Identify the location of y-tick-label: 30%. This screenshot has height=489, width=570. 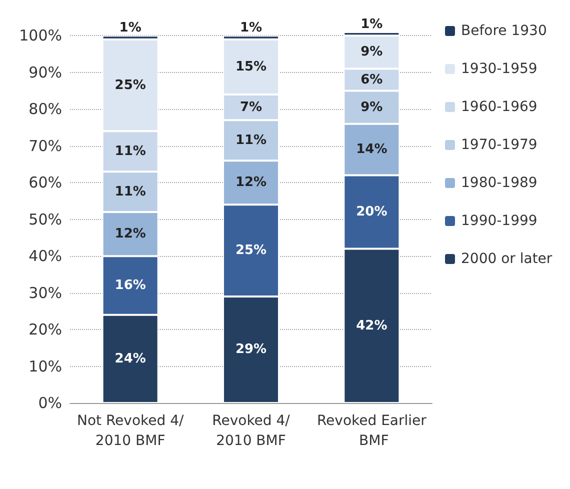
(45, 293).